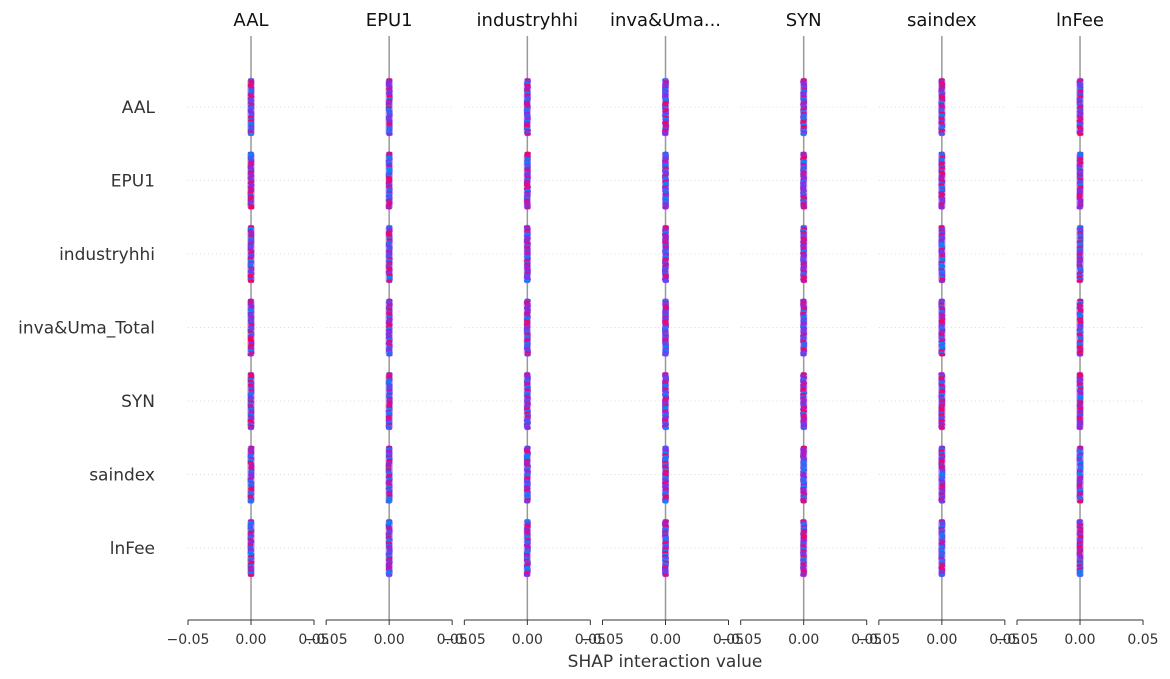  What do you see at coordinates (389, 20) in the screenshot?
I see `panel-title: EPU1` at bounding box center [389, 20].